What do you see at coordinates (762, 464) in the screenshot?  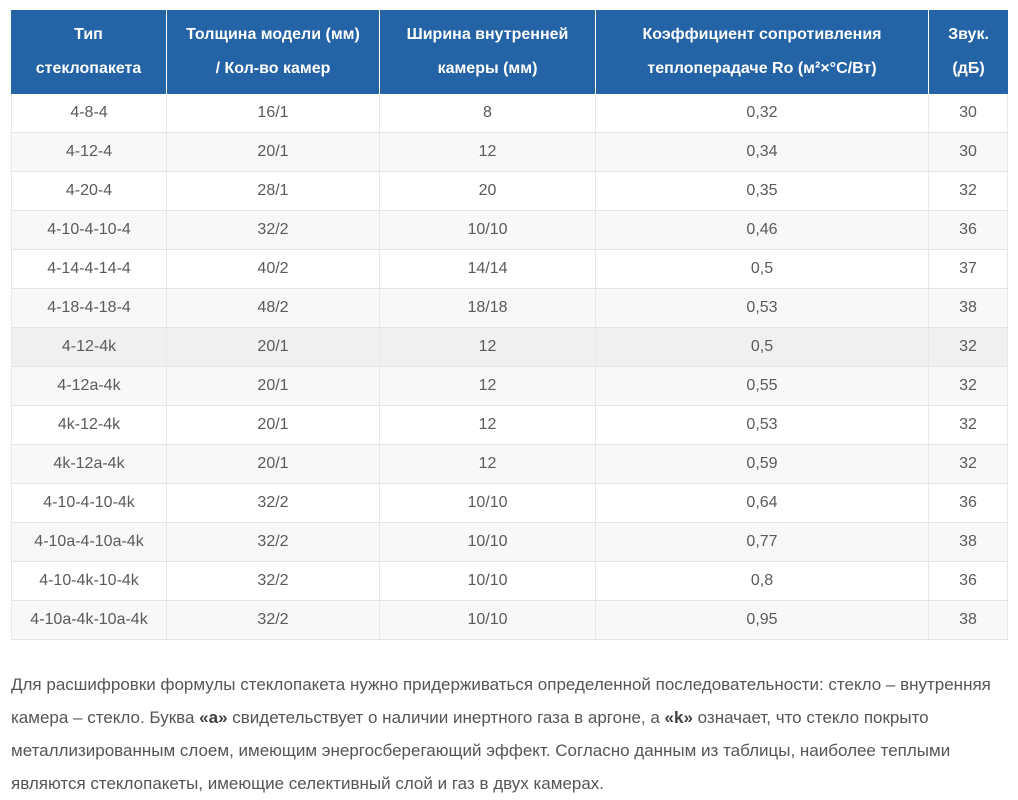 I see `cell-ro: 0,59` at bounding box center [762, 464].